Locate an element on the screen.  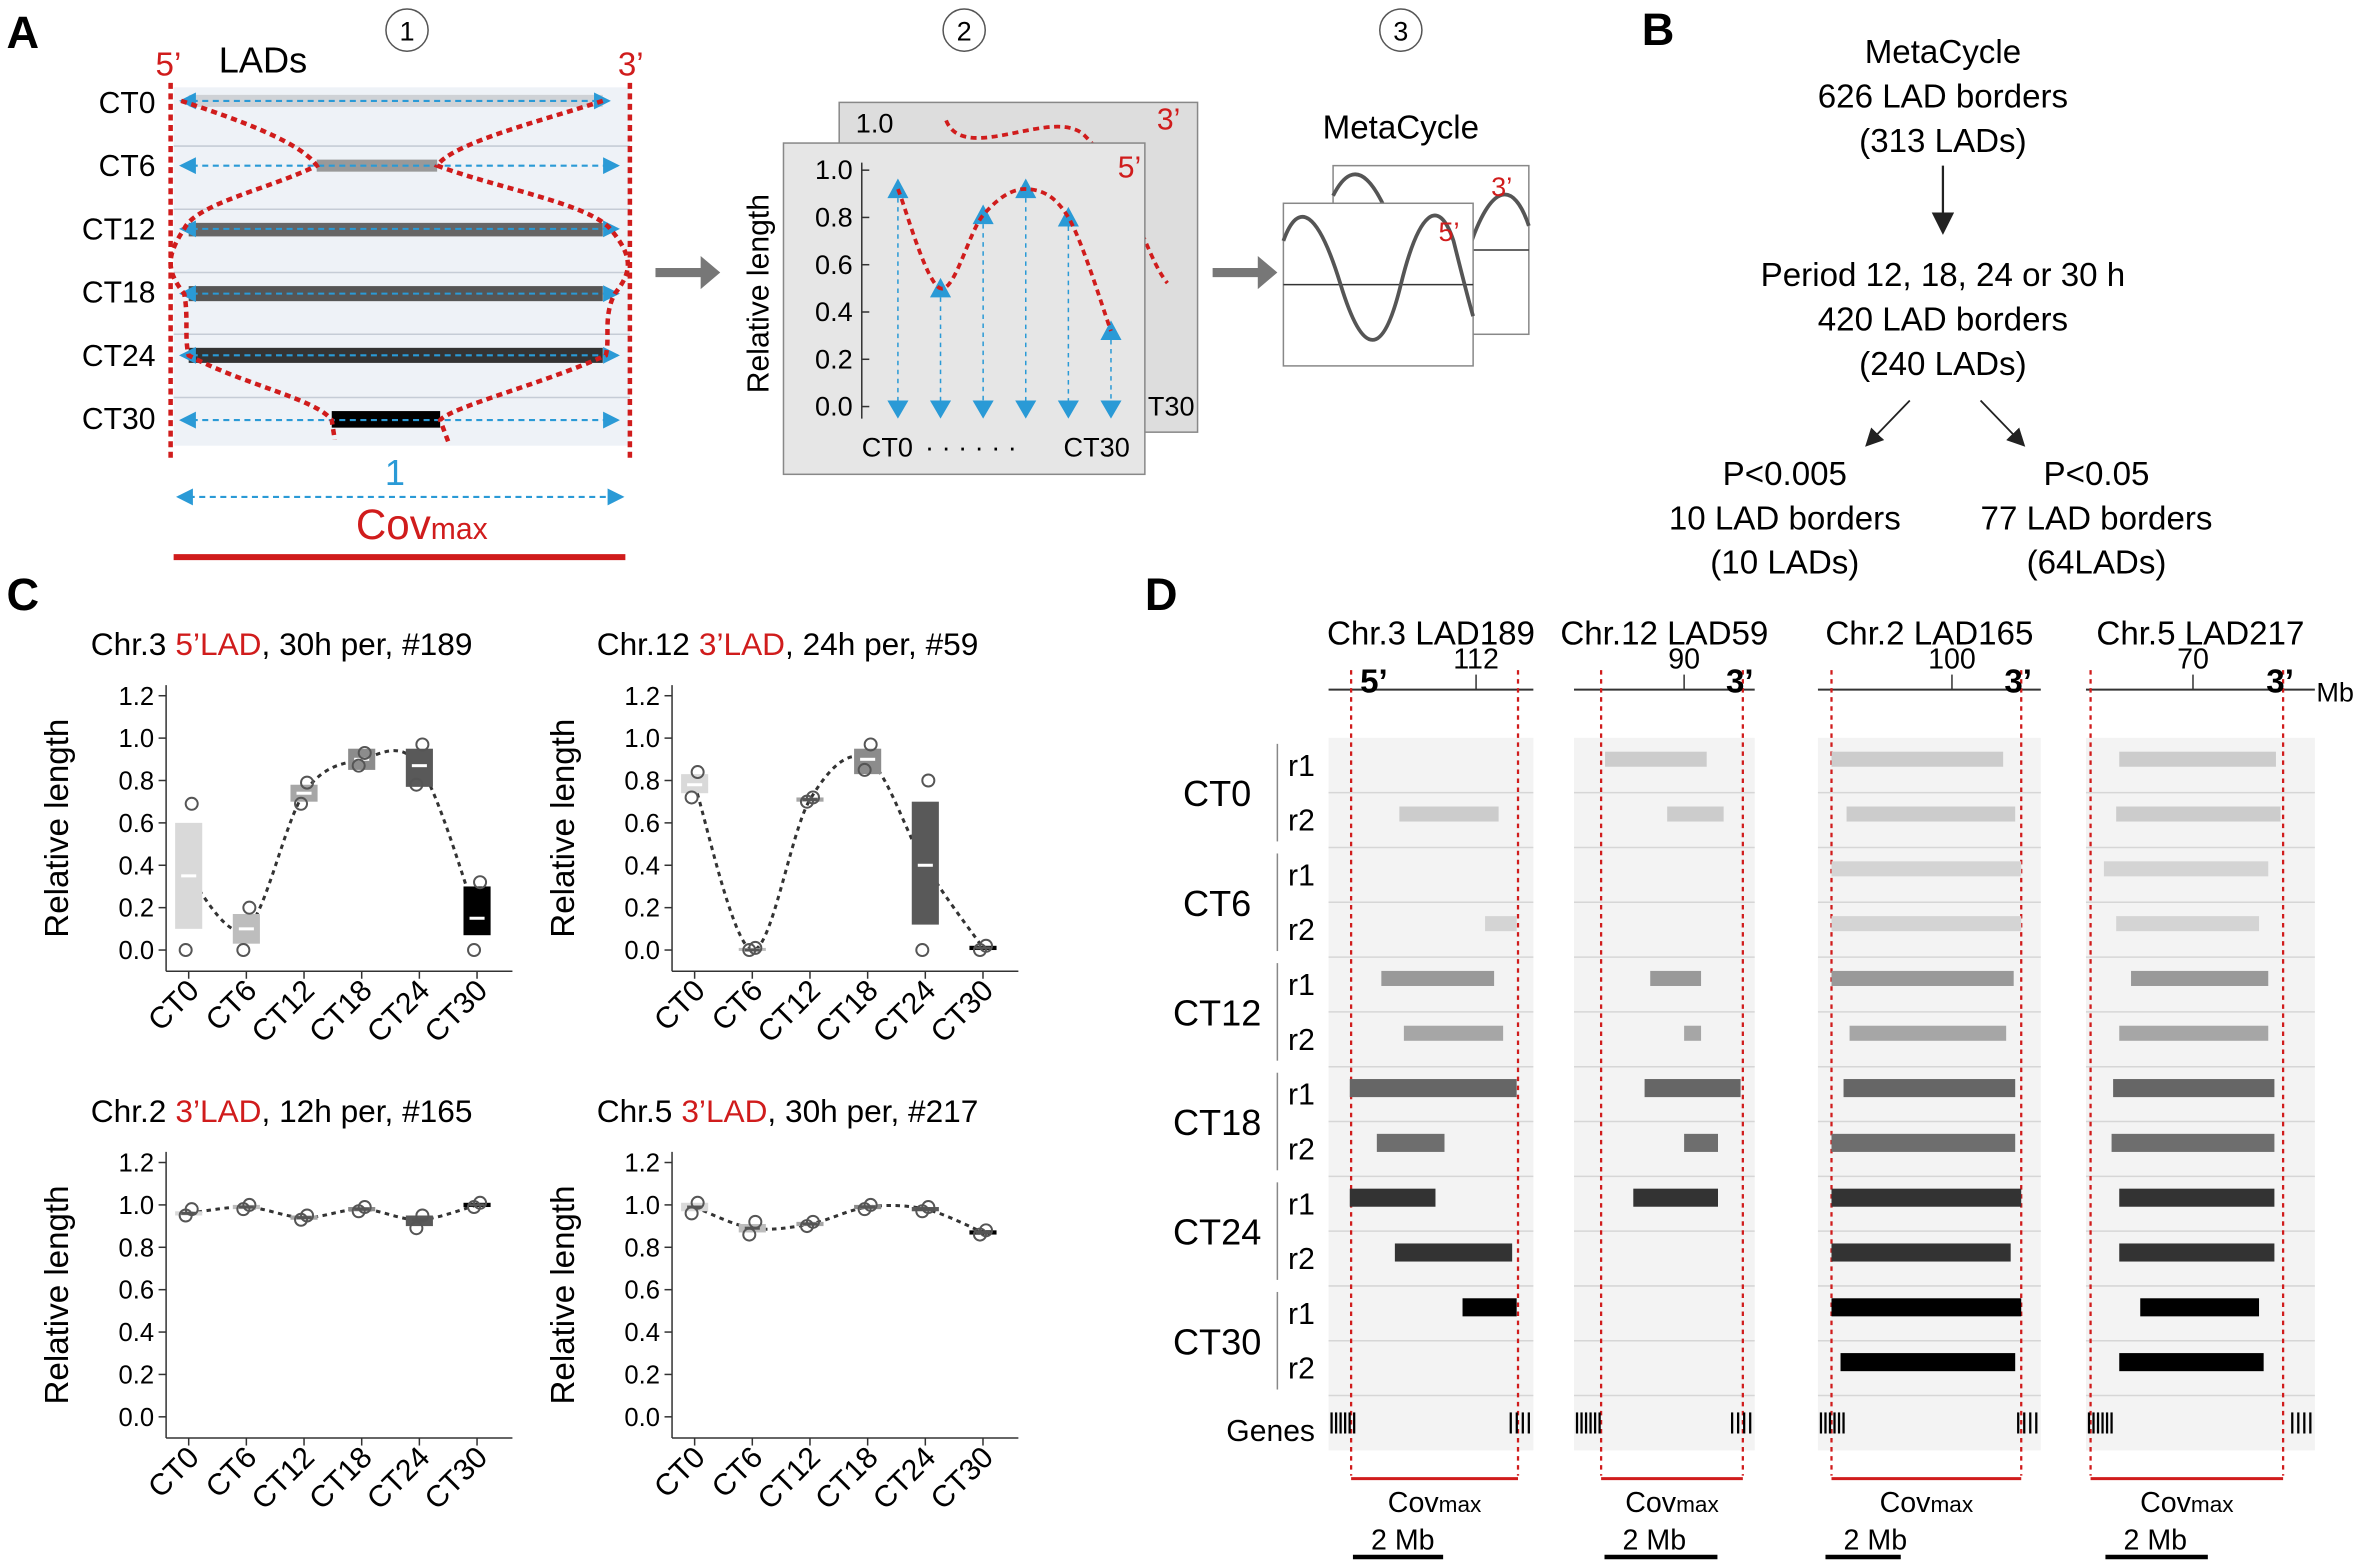
top-triangle is located at coordinates (898, 188).